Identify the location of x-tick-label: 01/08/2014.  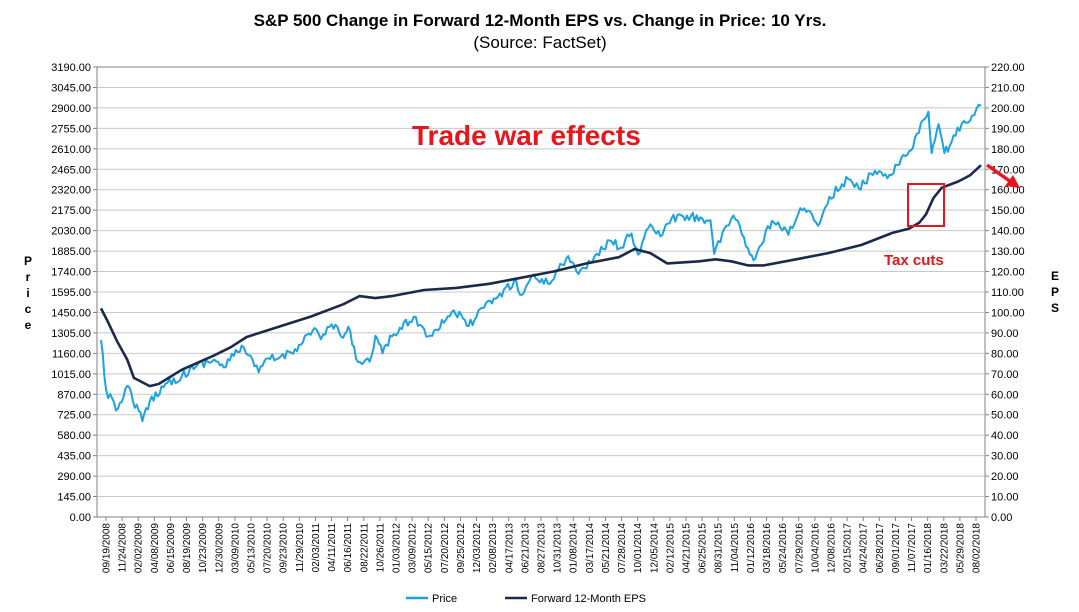
(574, 548).